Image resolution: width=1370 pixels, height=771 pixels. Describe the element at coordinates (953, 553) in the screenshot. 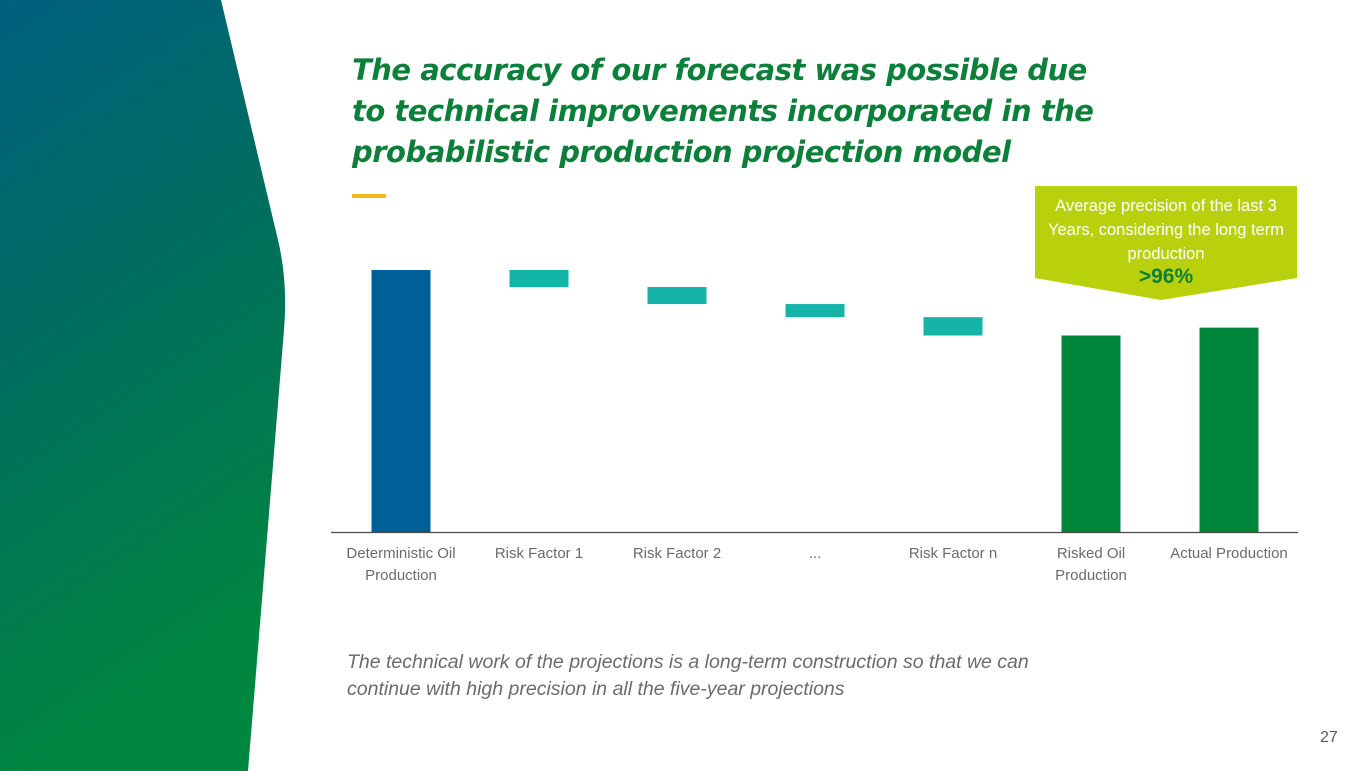

I see `tick-label-risk-factor-n: Risk Factor n` at that location.